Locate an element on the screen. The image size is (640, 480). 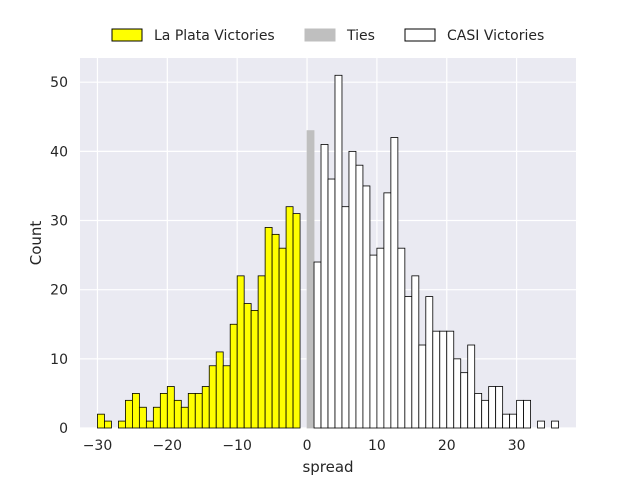
y-axis-label: Count is located at coordinates (36, 243).